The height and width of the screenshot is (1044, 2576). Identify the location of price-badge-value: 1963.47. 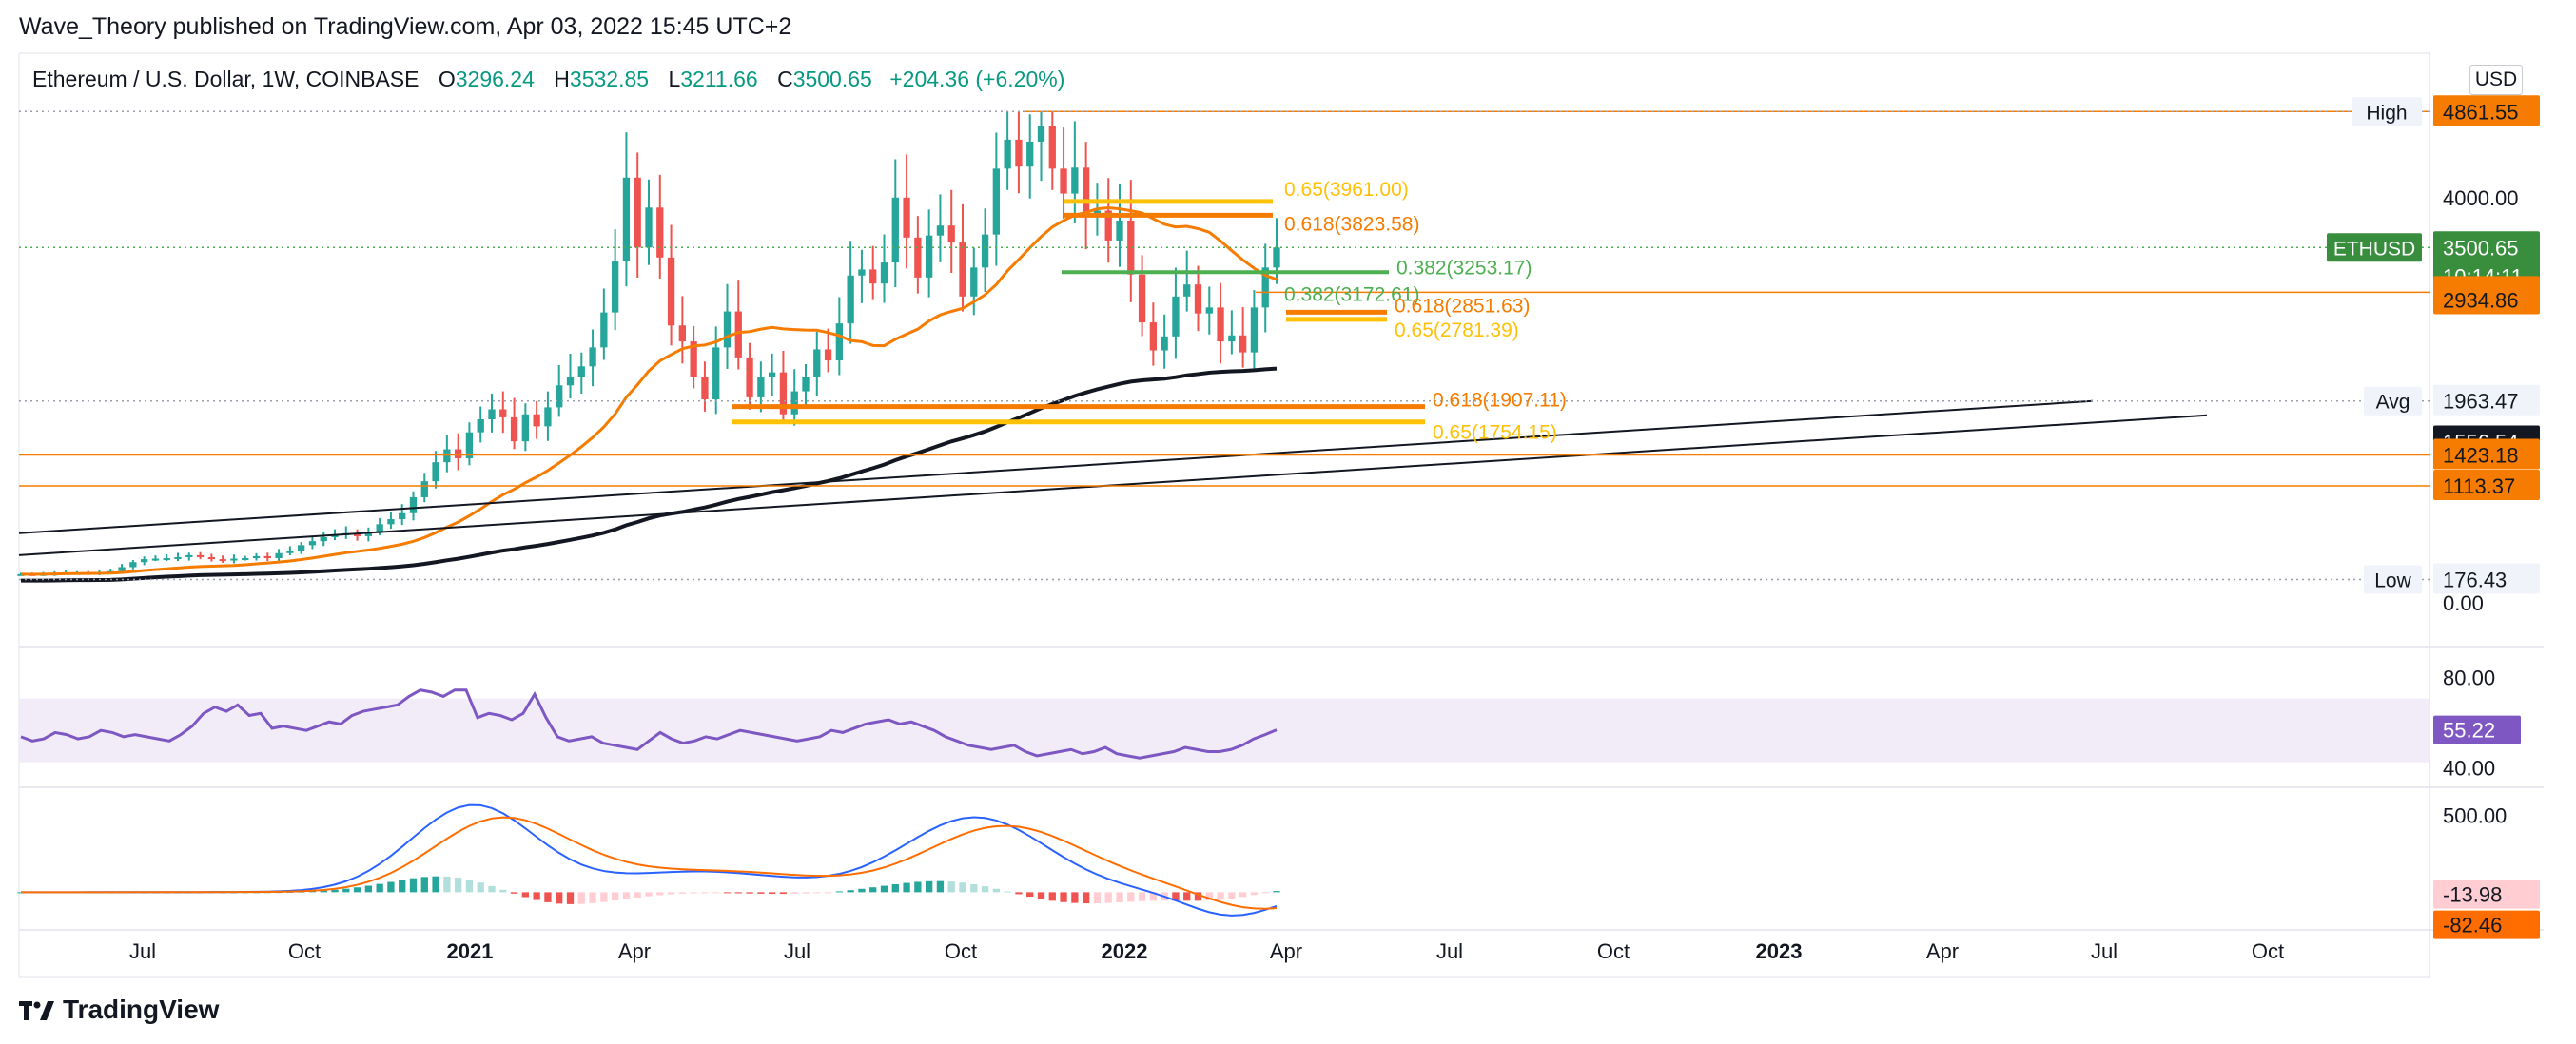
(2481, 402).